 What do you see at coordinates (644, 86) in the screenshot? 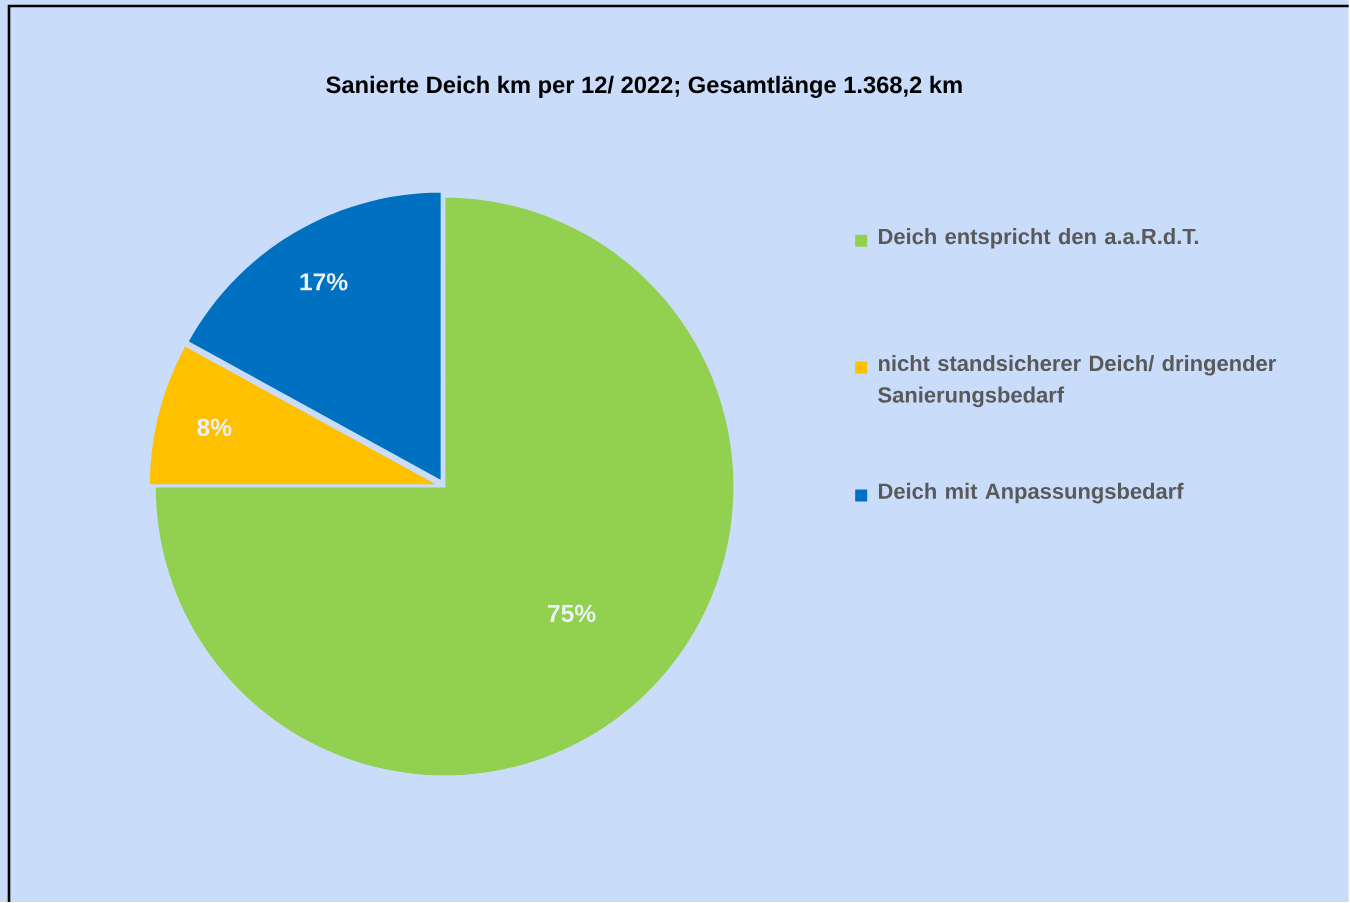
I see `chart-title: Sanierte Deich km per 12/ 2022; Gesamtlänge 1.368,2 km` at bounding box center [644, 86].